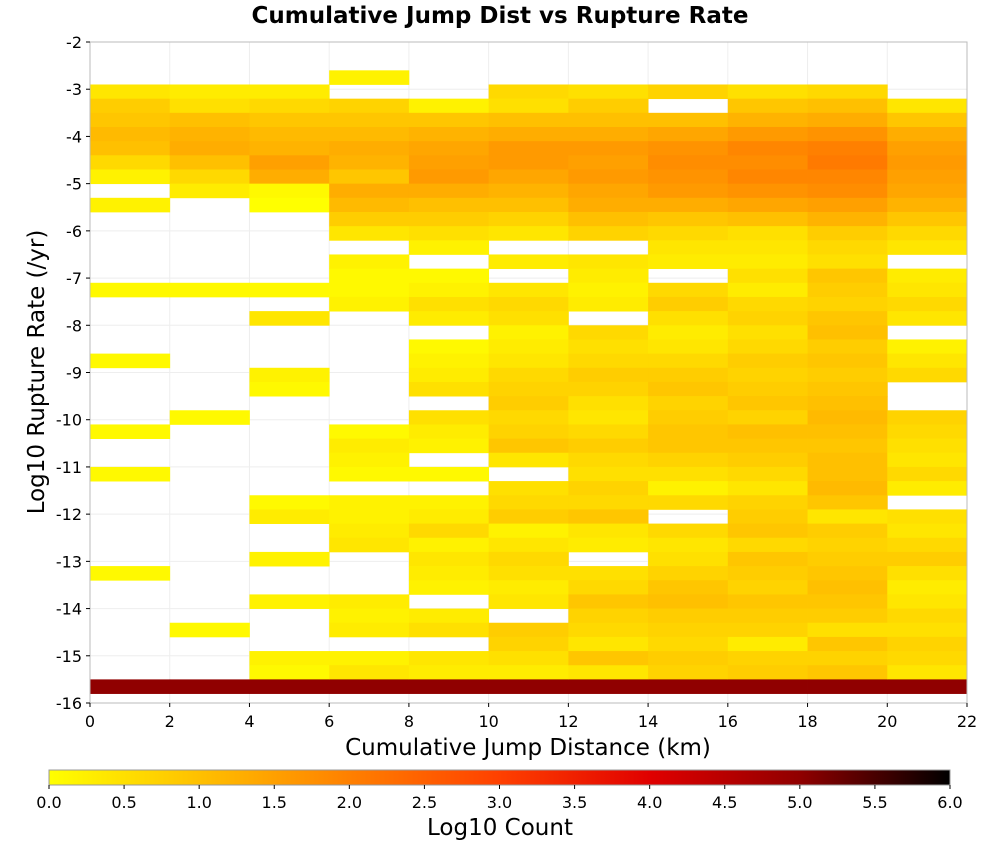 Image resolution: width=1000 pixels, height=850 pixels. What do you see at coordinates (74, 184) in the screenshot?
I see `y-tick-label: -5` at bounding box center [74, 184].